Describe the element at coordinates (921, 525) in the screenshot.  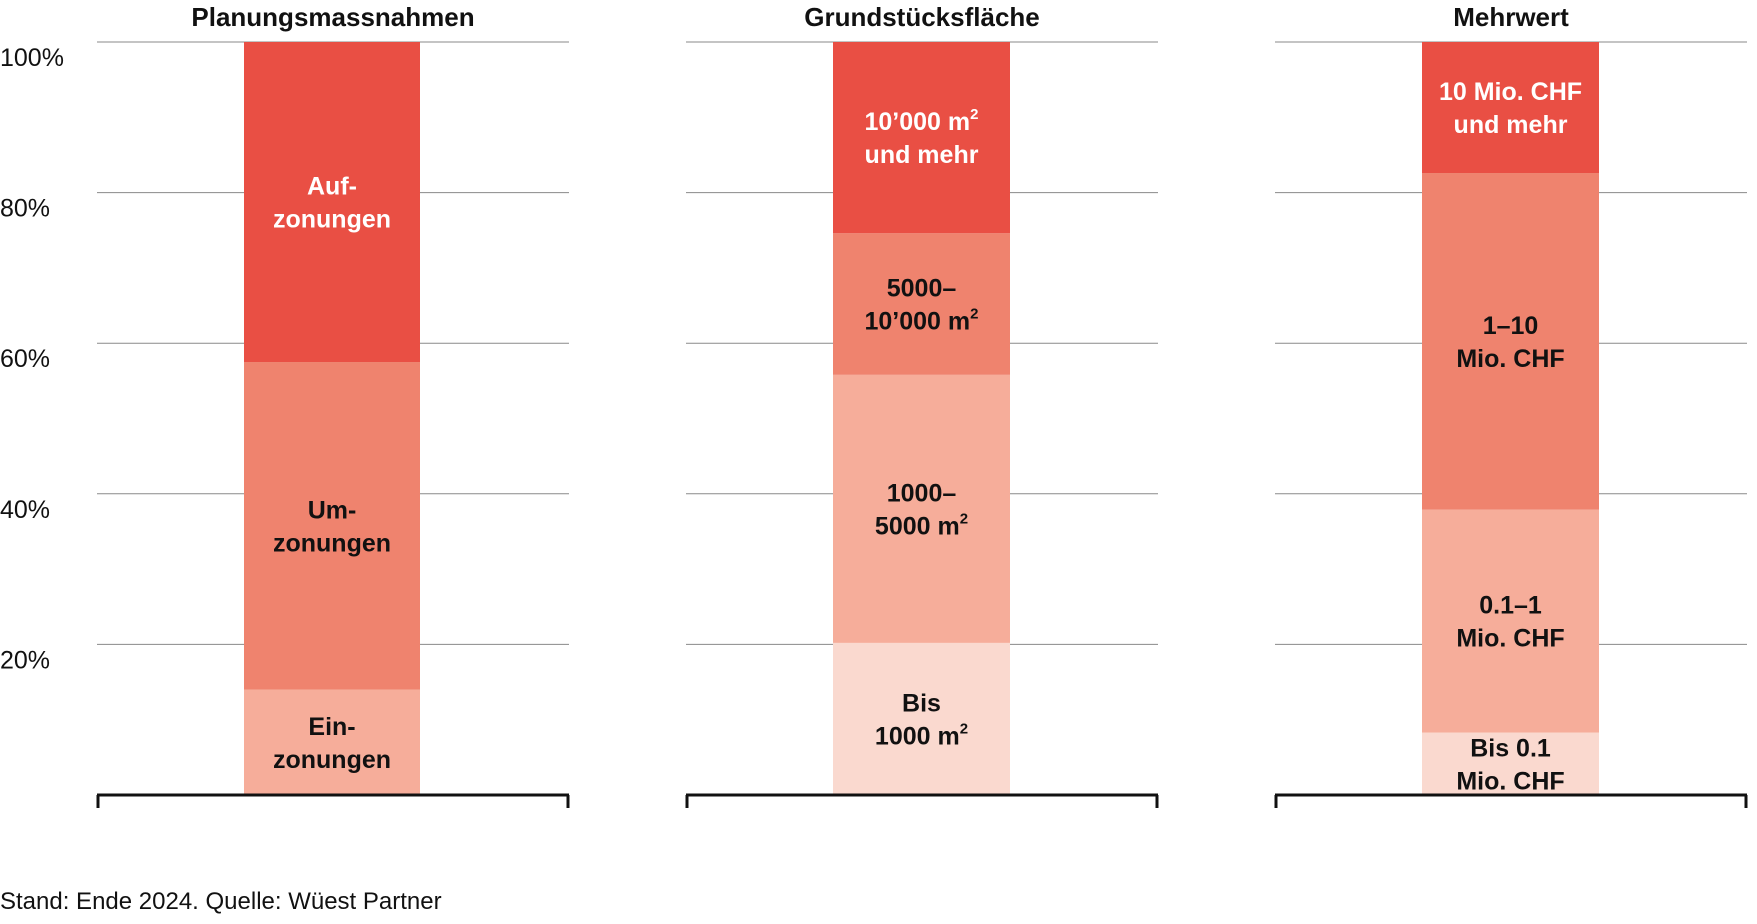
I see `segment-label: 5000 m2` at that location.